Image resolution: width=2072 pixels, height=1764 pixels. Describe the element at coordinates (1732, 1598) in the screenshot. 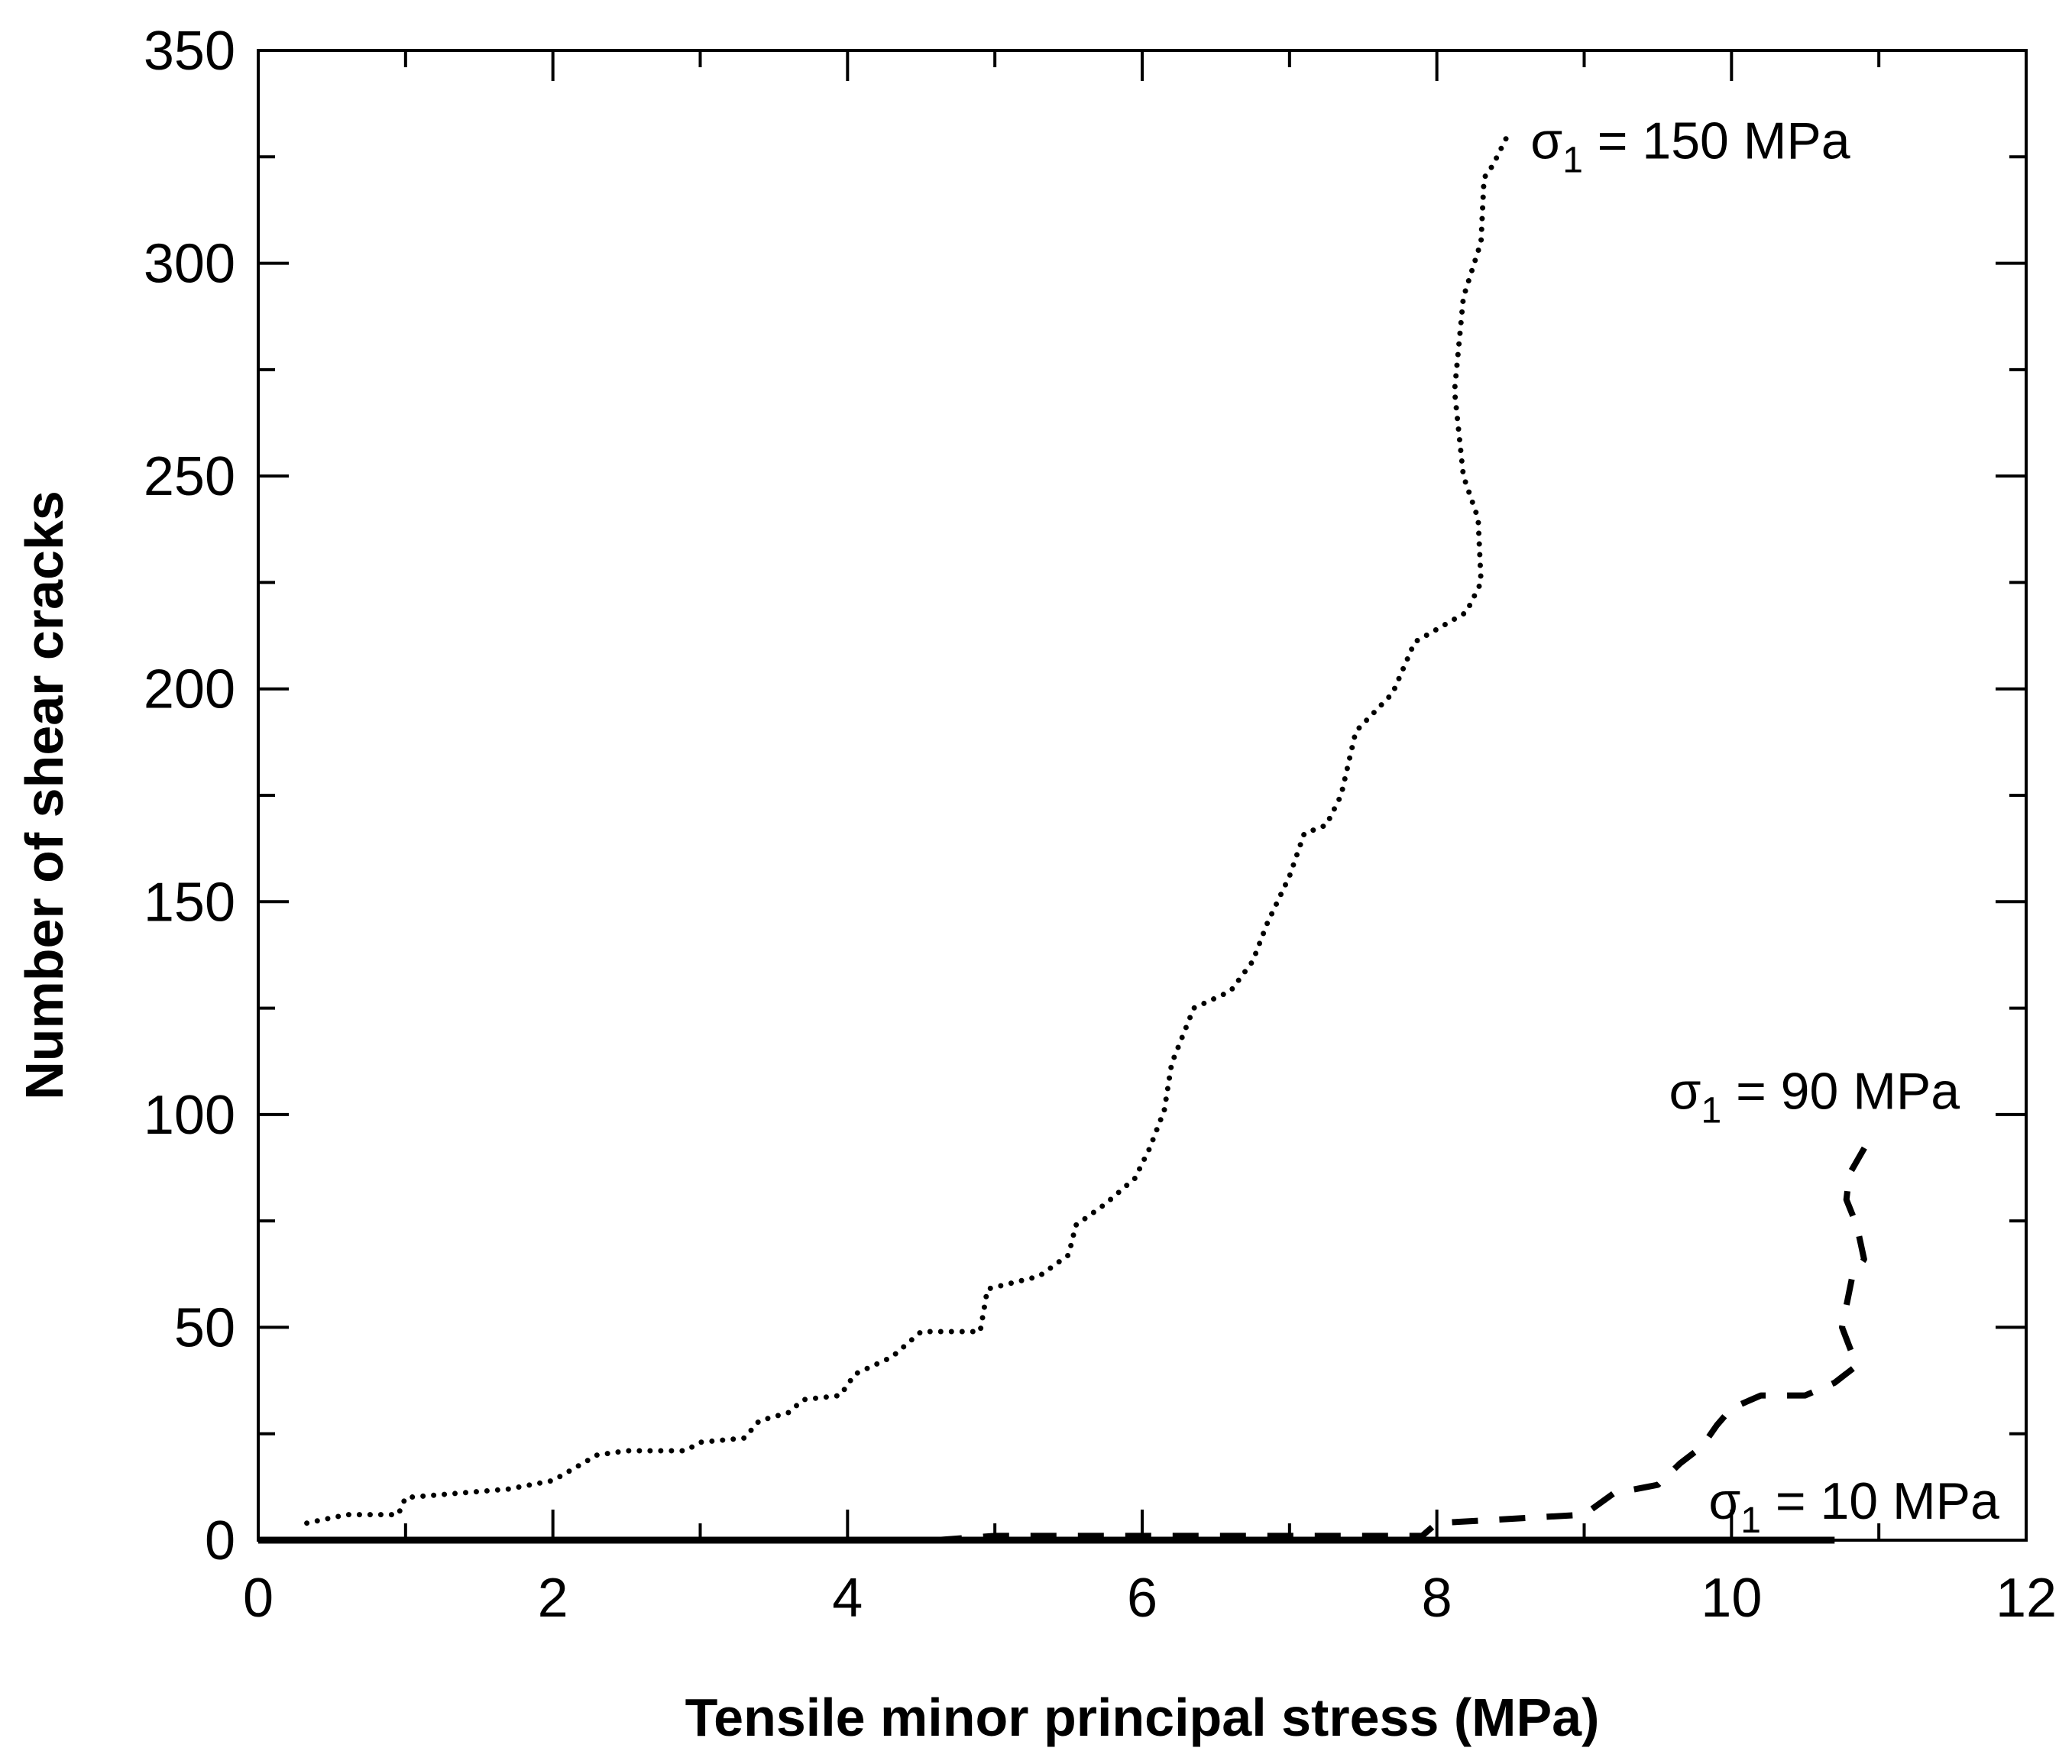

I see `x-tick-label: 10` at that location.